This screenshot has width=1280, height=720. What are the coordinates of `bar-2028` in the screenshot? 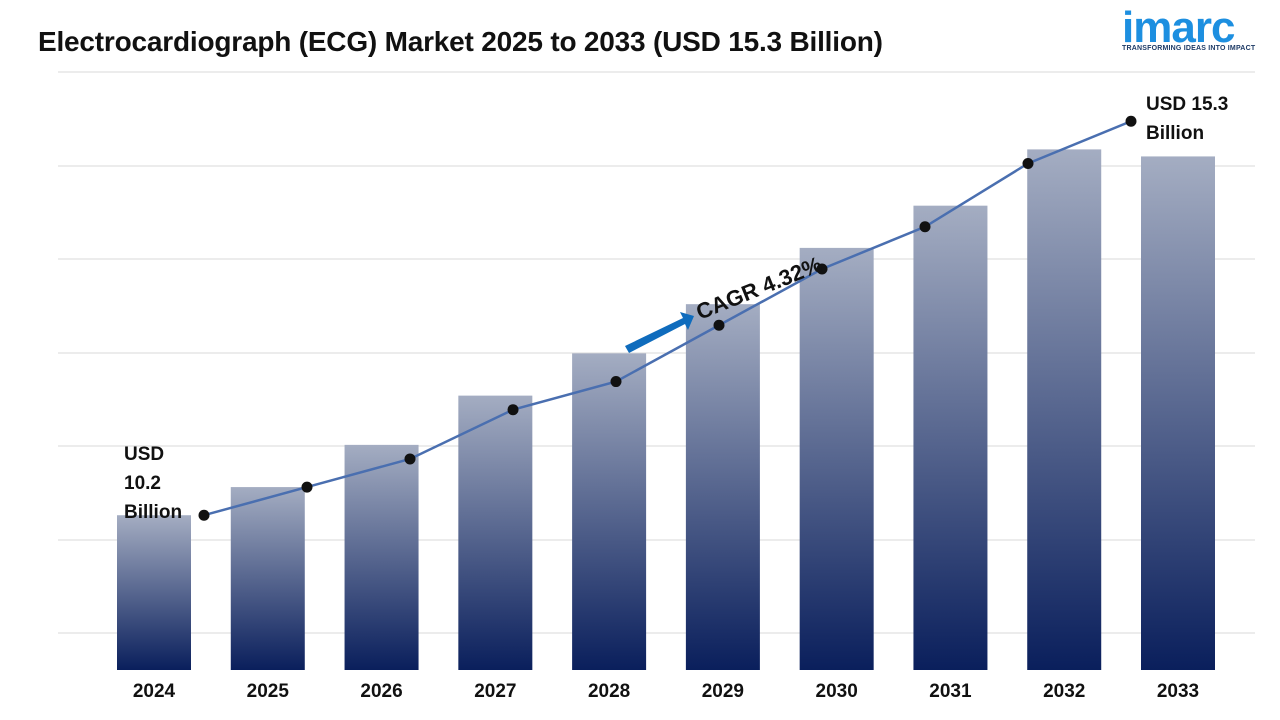 It's located at (609, 511).